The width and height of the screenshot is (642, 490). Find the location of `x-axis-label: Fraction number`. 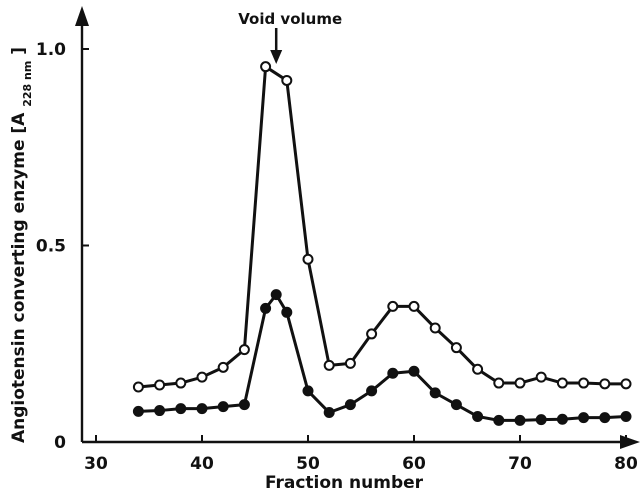

x-axis-label: Fraction number is located at coordinates (344, 481).